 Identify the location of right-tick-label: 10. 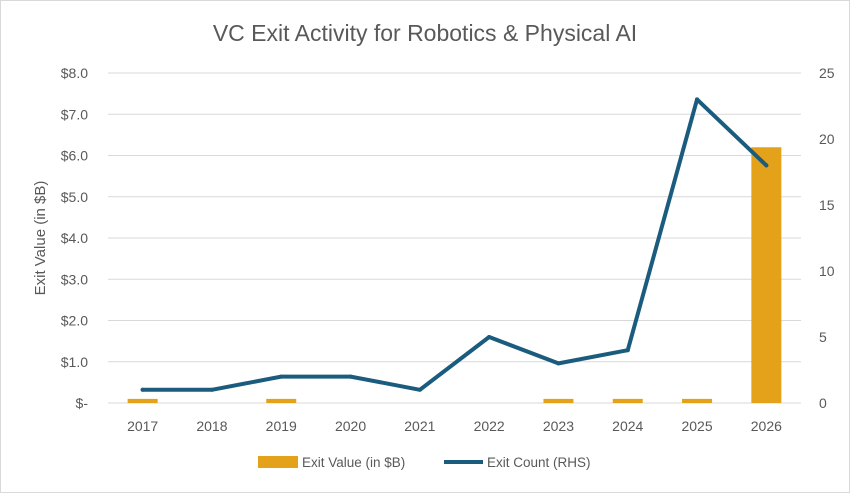
(827, 271).